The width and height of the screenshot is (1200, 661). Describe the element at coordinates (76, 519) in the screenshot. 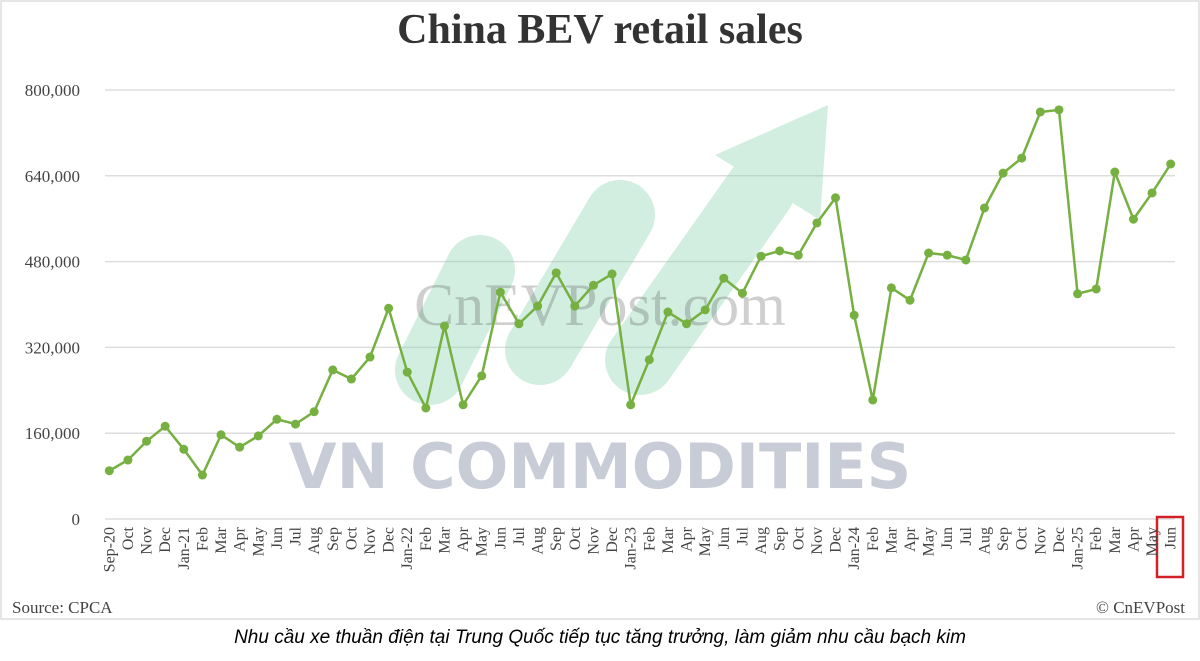

I see `y-tick-label: 0` at that location.